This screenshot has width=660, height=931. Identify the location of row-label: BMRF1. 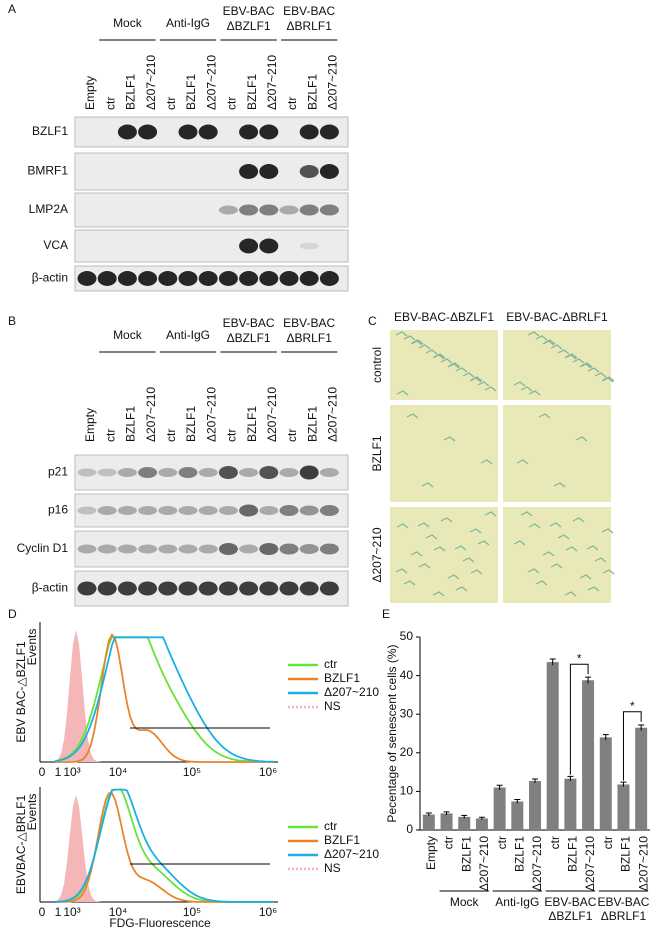
(47, 171).